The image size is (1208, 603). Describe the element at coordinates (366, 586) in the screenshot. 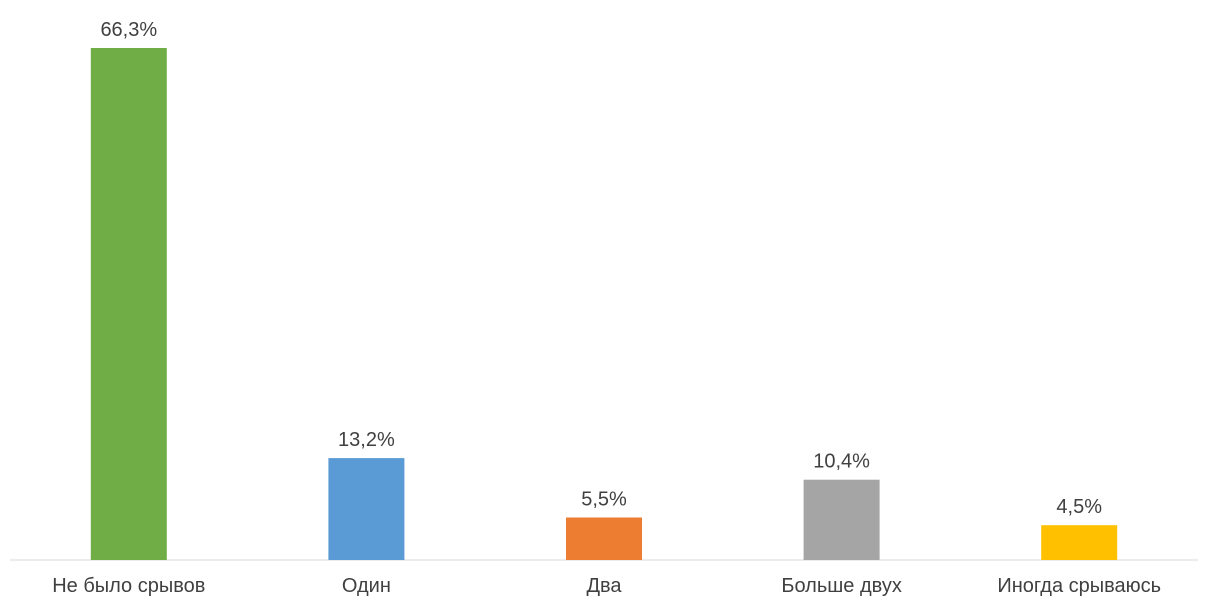

I see `category-label-2: Один` at that location.